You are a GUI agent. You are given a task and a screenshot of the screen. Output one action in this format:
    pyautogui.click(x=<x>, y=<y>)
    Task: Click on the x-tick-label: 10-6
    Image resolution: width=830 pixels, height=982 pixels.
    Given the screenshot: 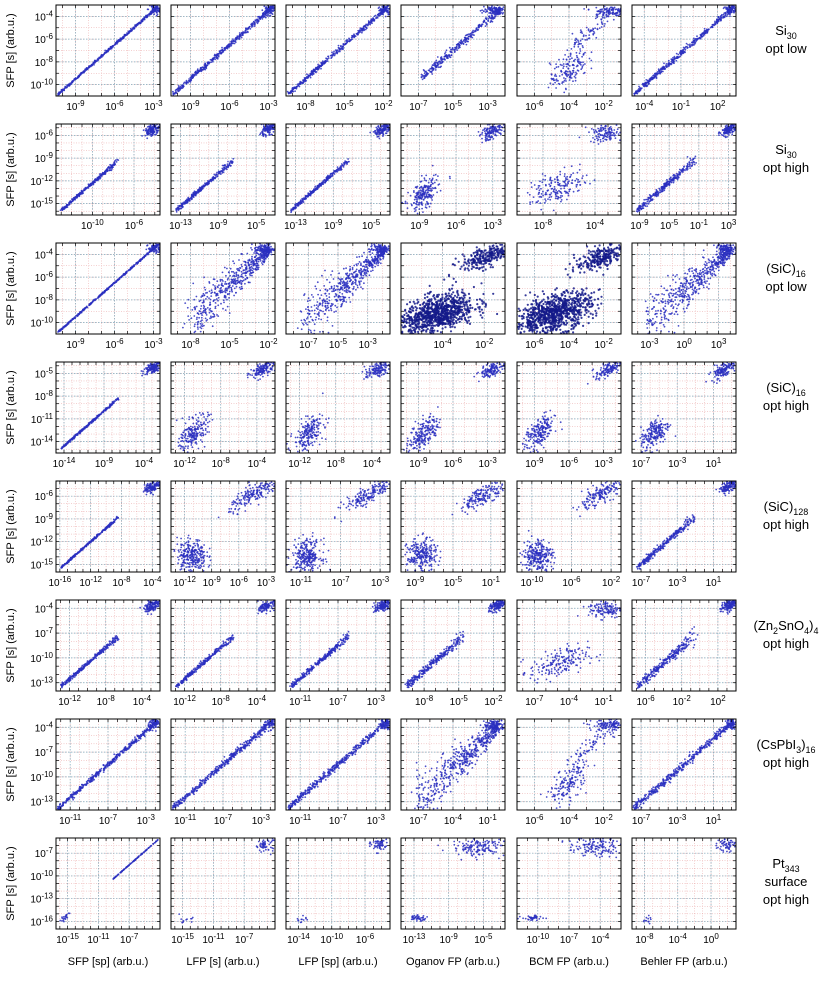 What is the action you would take?
    pyautogui.click(x=229, y=106)
    